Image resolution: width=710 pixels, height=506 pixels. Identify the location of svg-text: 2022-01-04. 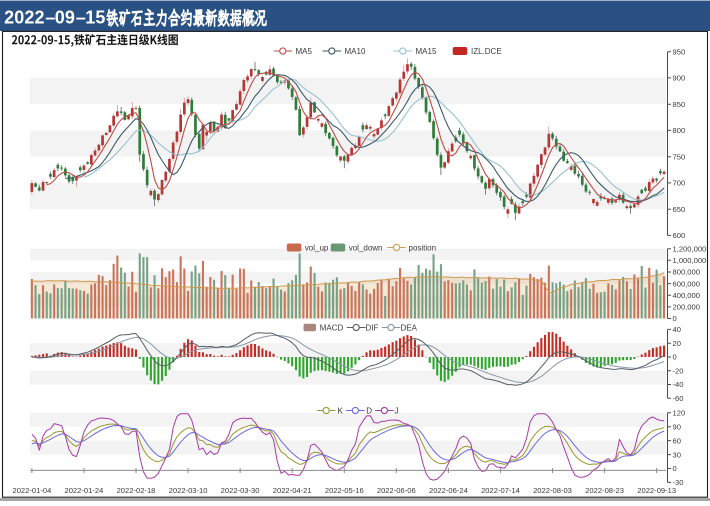
(31, 490).